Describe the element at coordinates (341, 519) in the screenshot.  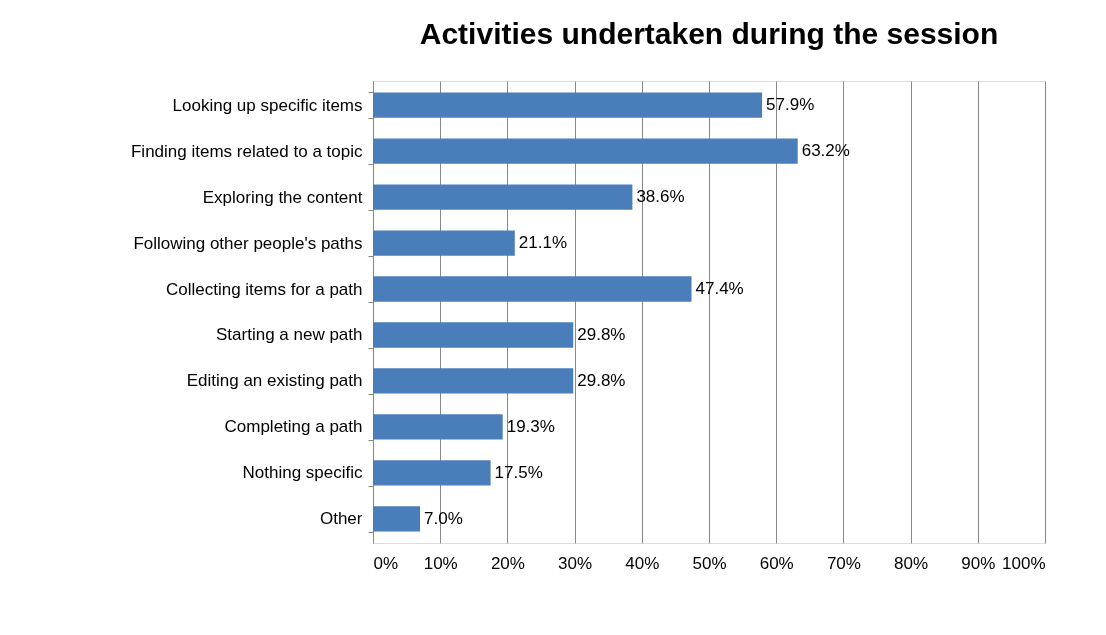
I see `y-tick-label: Other` at that location.